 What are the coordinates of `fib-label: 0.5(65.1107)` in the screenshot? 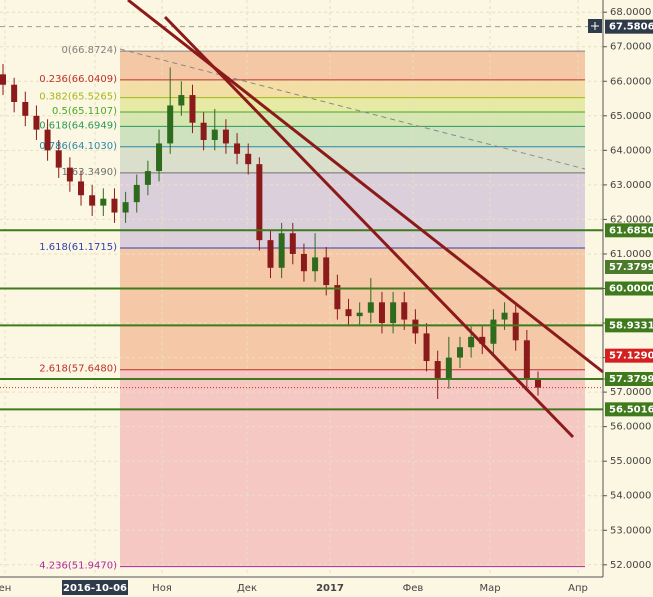 It's located at (84, 111).